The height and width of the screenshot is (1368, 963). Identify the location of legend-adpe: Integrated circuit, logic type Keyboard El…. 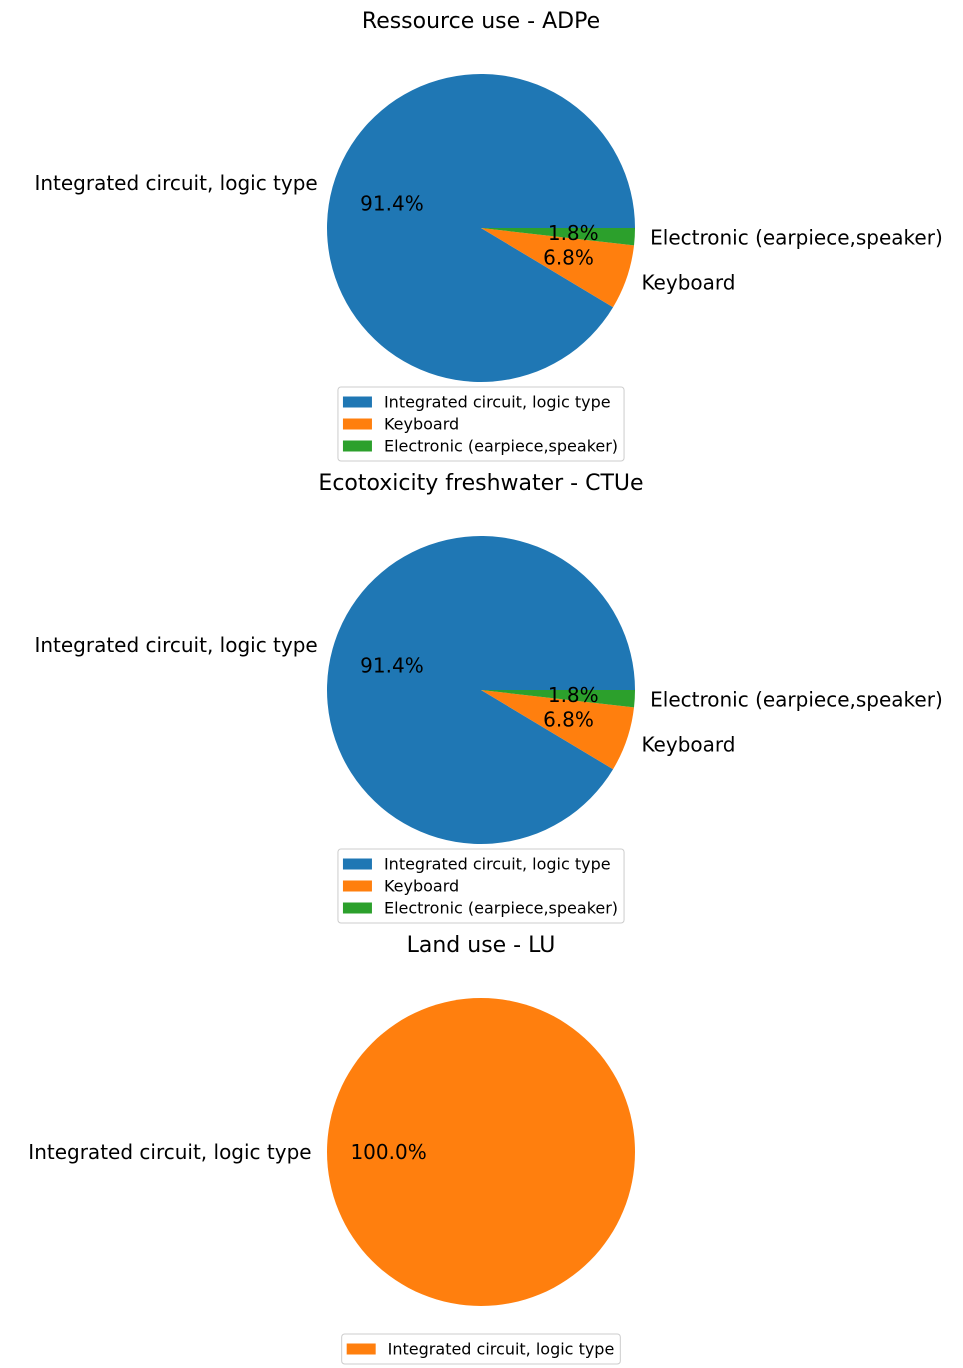
(481, 424).